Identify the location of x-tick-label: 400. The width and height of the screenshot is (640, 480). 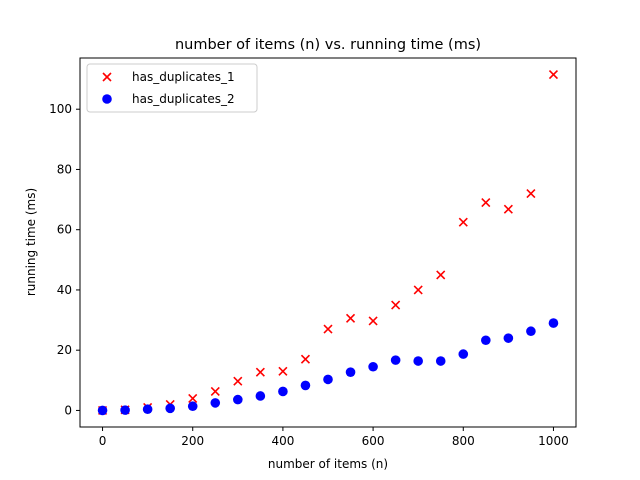
(282, 441).